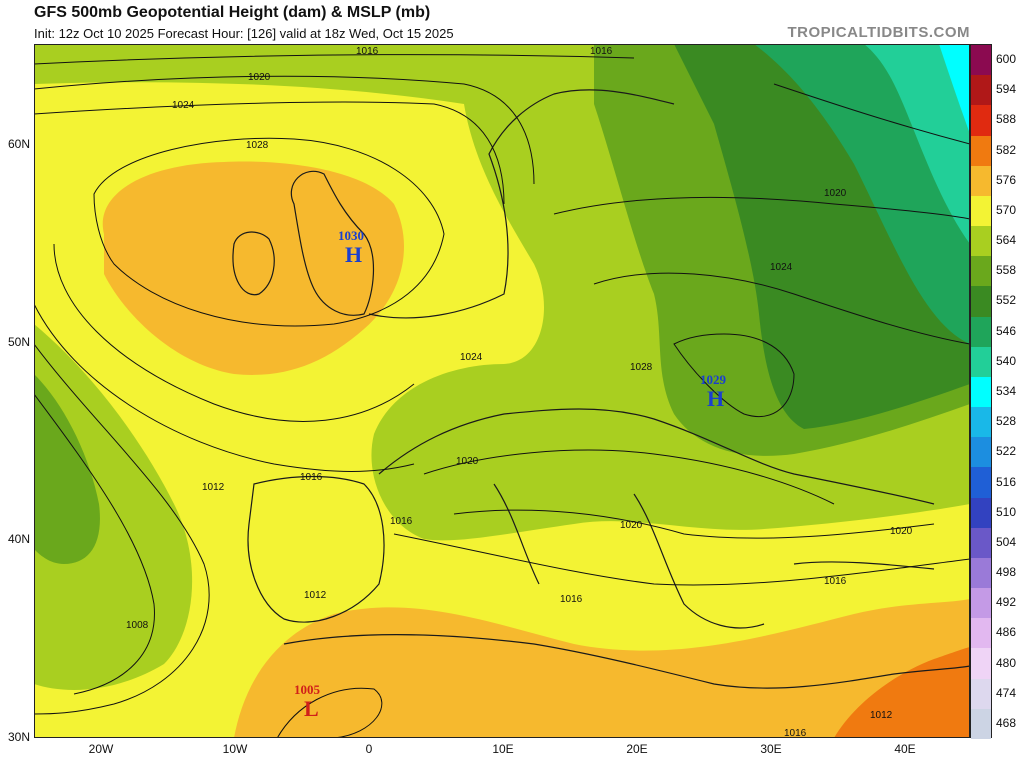 Image resolution: width=1024 pixels, height=757 pixels. Describe the element at coordinates (311, 708) in the screenshot. I see `pressure-center-symbol: L` at that location.